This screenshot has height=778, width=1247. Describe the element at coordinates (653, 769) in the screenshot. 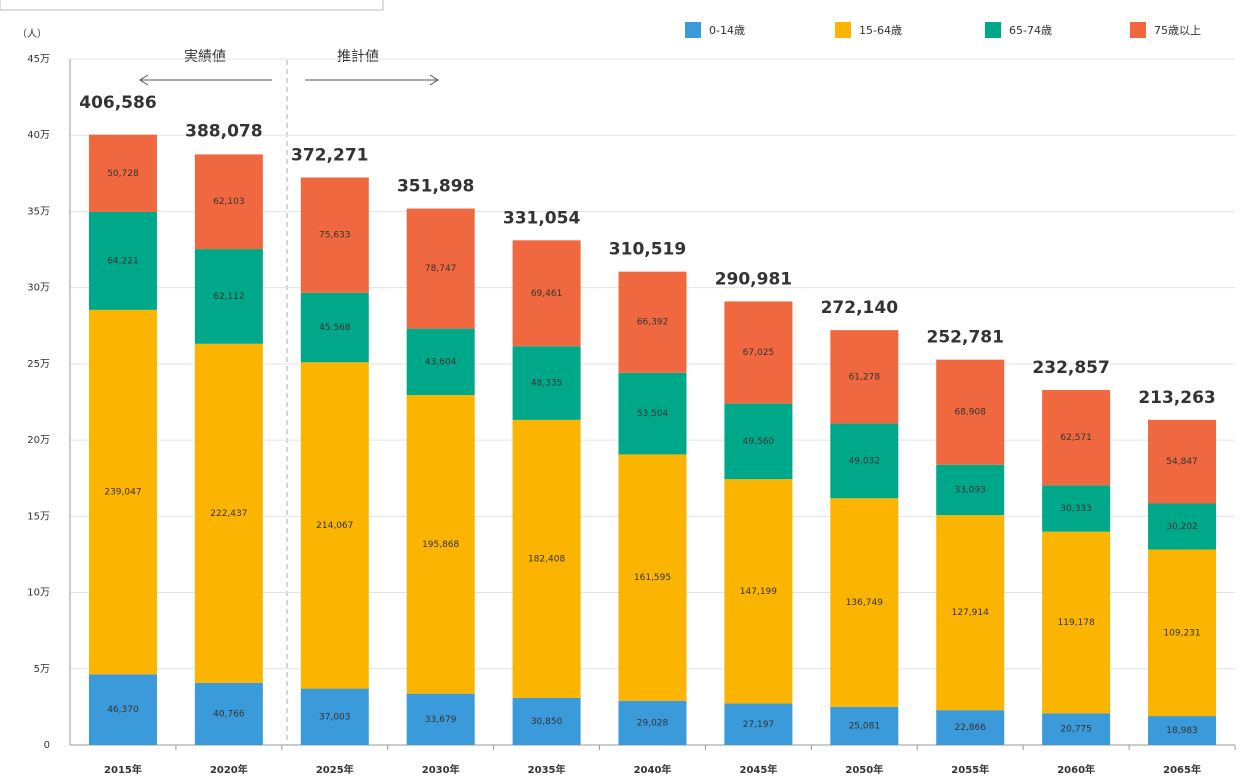

I see `x-tick-label: 2040年` at that location.